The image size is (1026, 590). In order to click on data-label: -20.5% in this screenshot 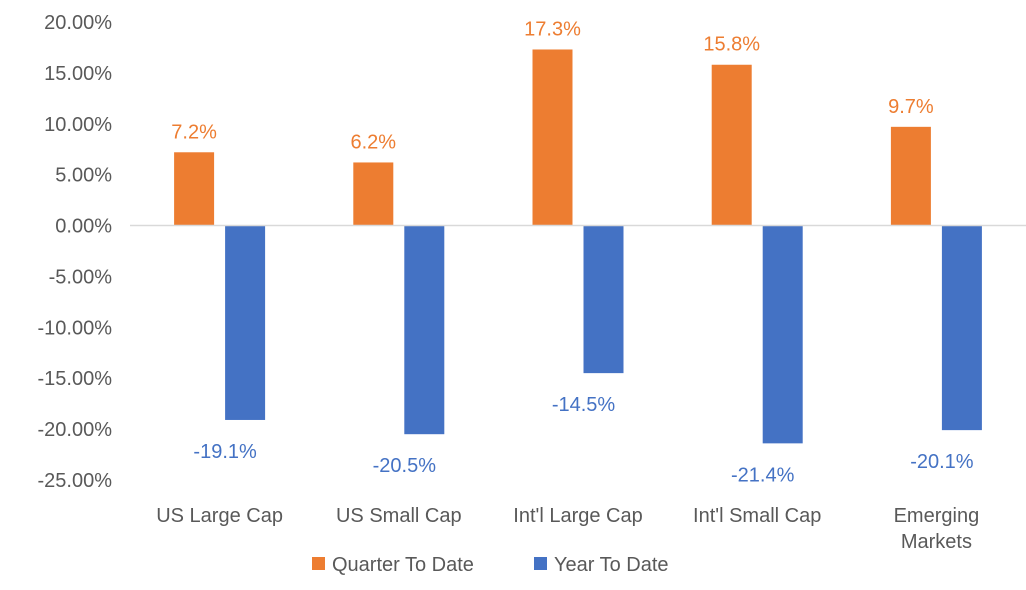, I will do `click(405, 466)`.